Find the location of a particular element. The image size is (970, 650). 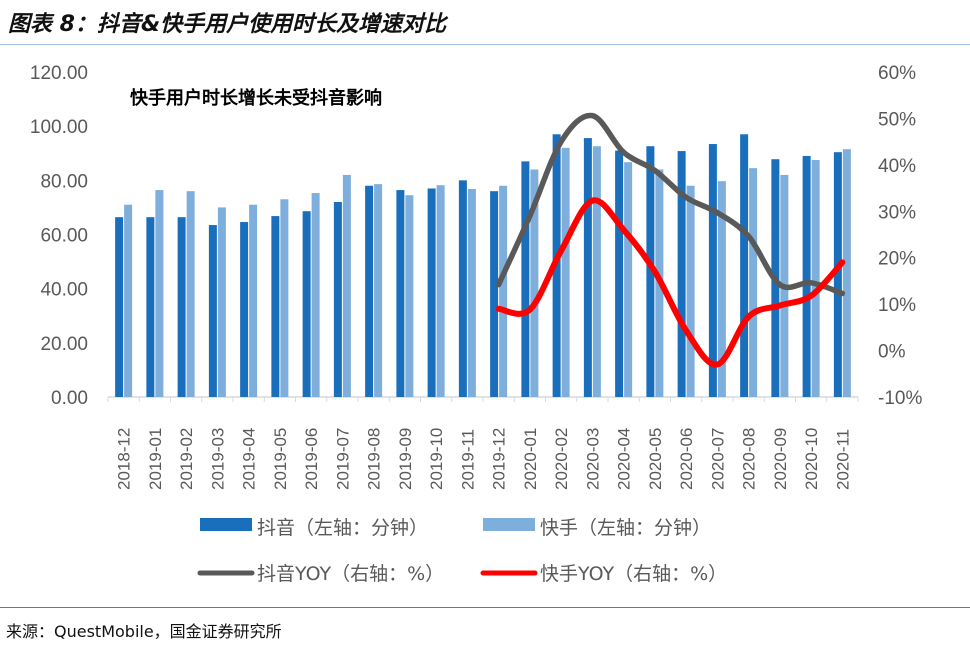

chart-annotation: 快手用户时长增长未受抖音影响 is located at coordinates (256, 98).